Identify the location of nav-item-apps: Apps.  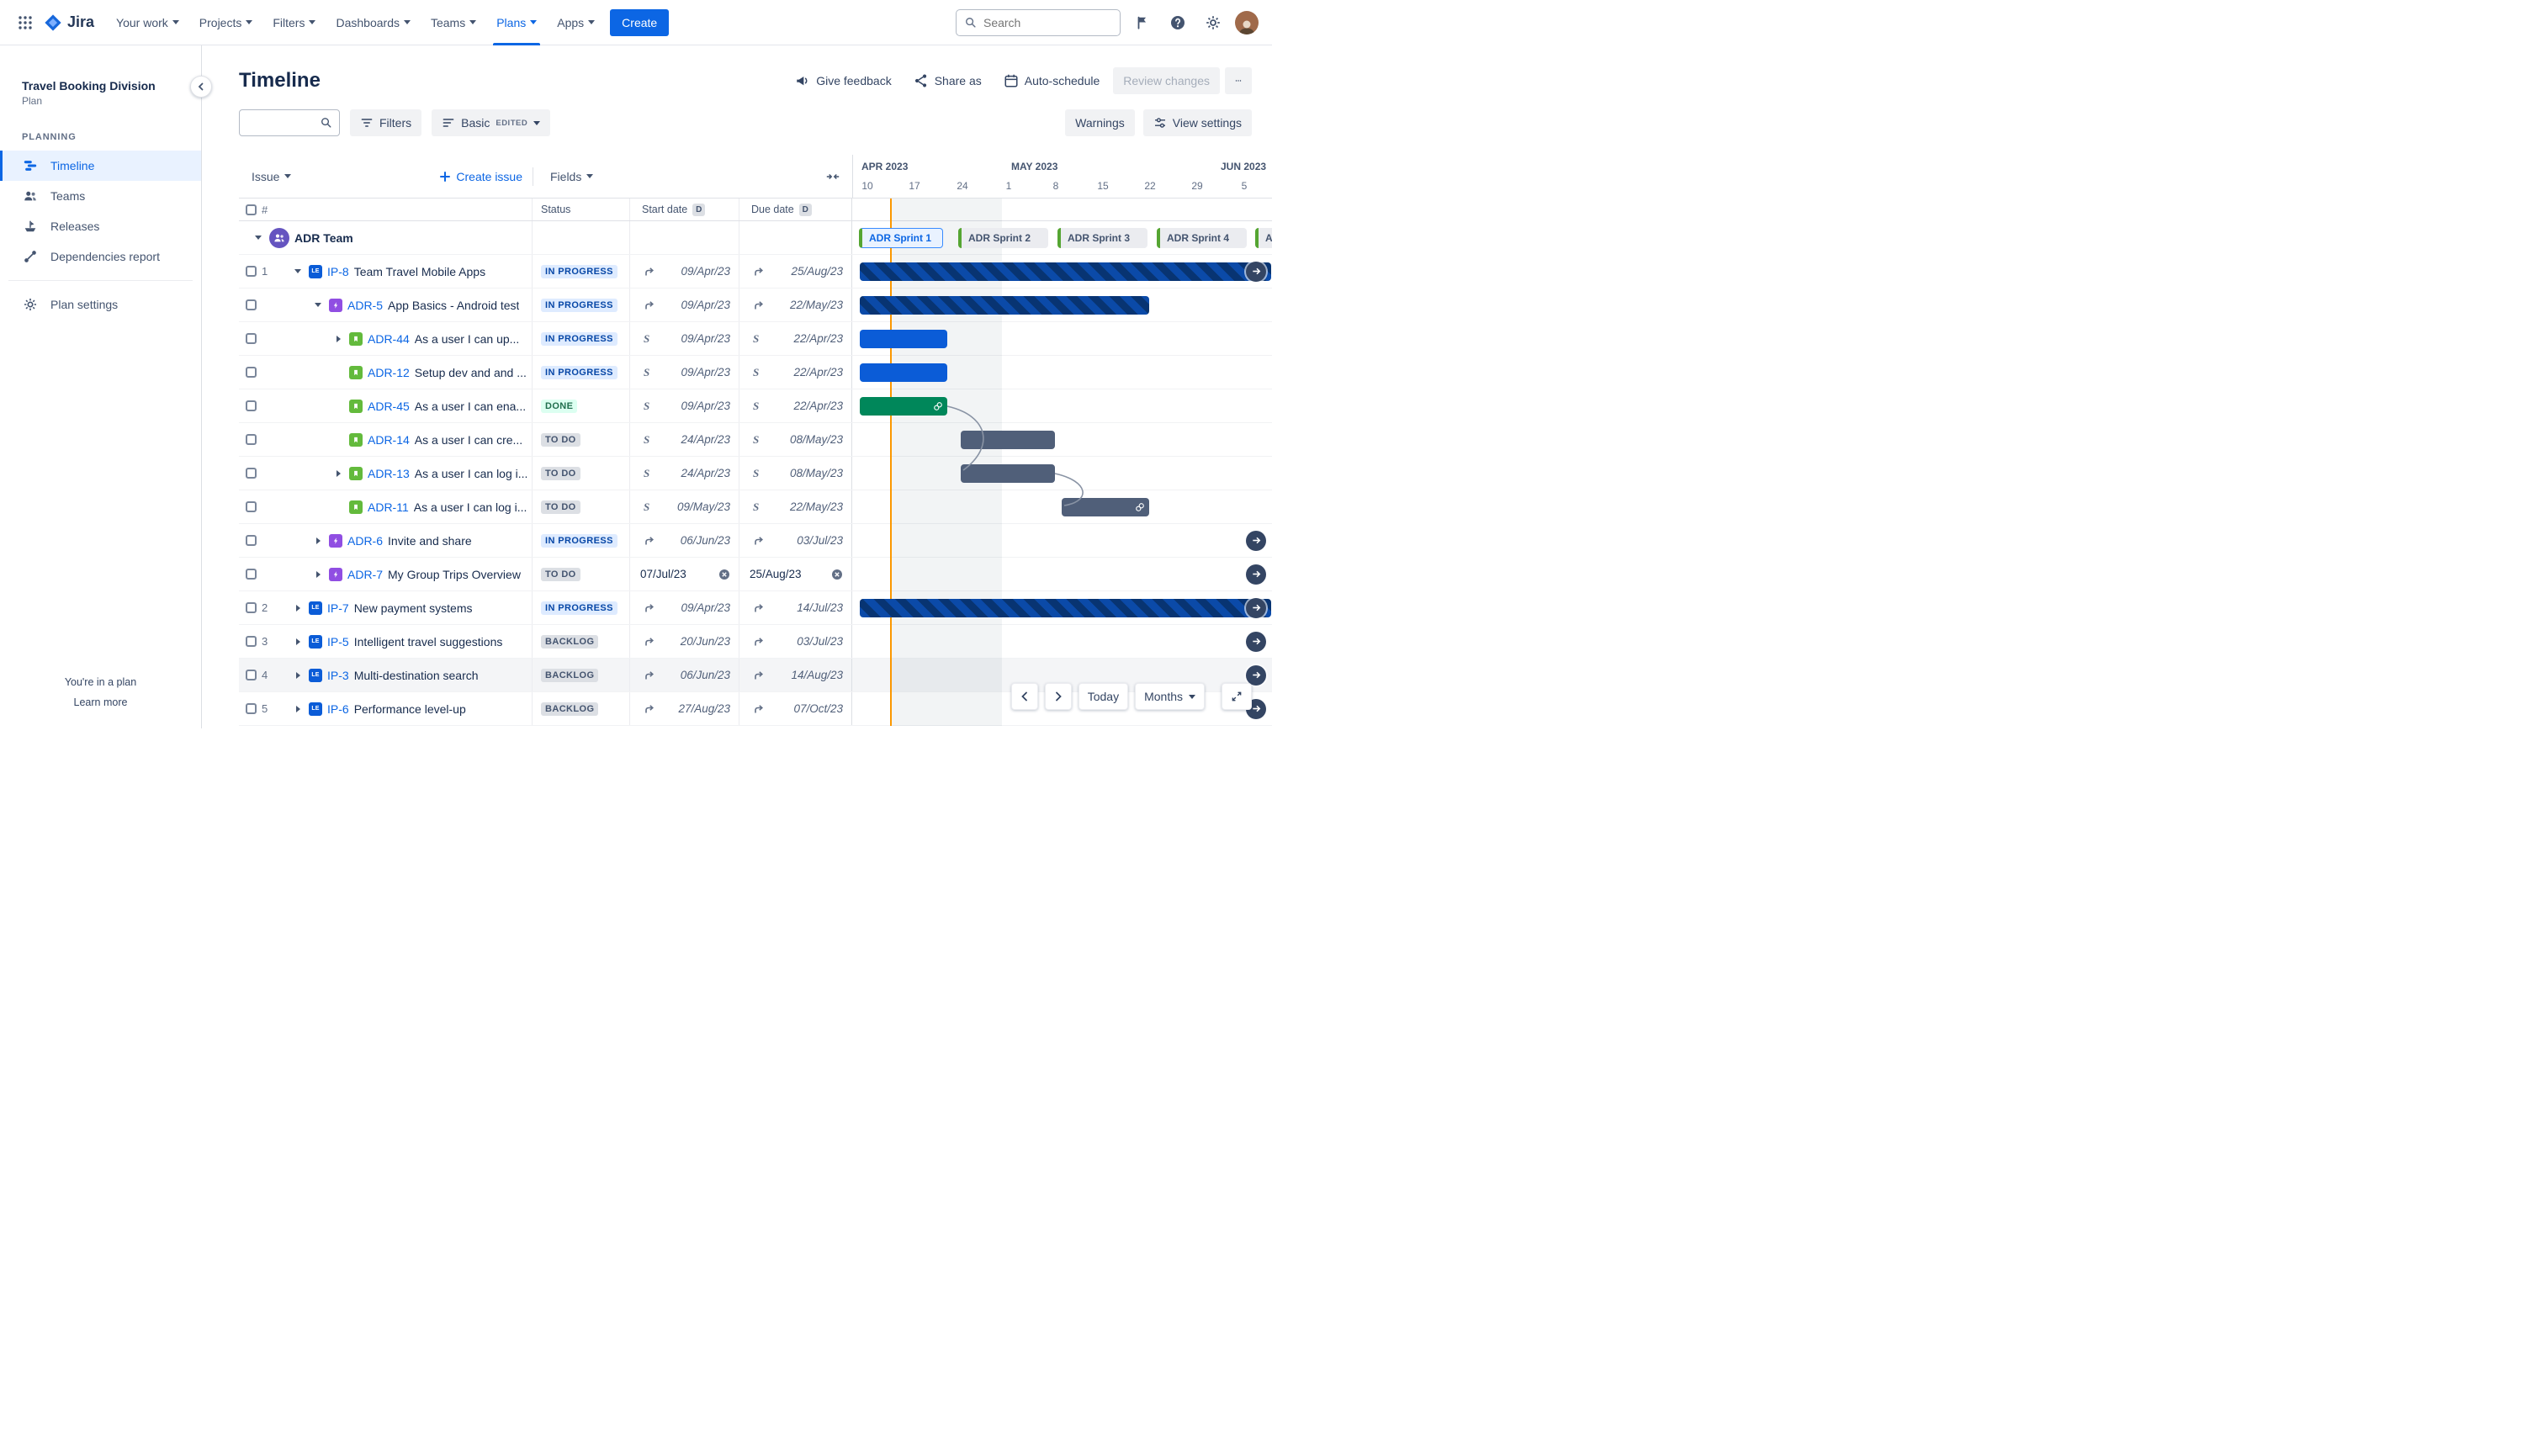
(576, 22).